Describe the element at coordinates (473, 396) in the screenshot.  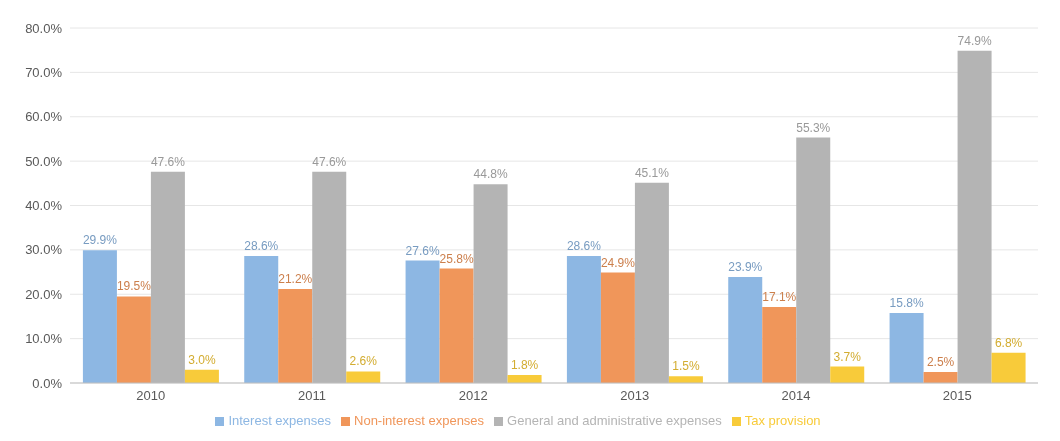
I see `x-tick-label: 2012` at that location.